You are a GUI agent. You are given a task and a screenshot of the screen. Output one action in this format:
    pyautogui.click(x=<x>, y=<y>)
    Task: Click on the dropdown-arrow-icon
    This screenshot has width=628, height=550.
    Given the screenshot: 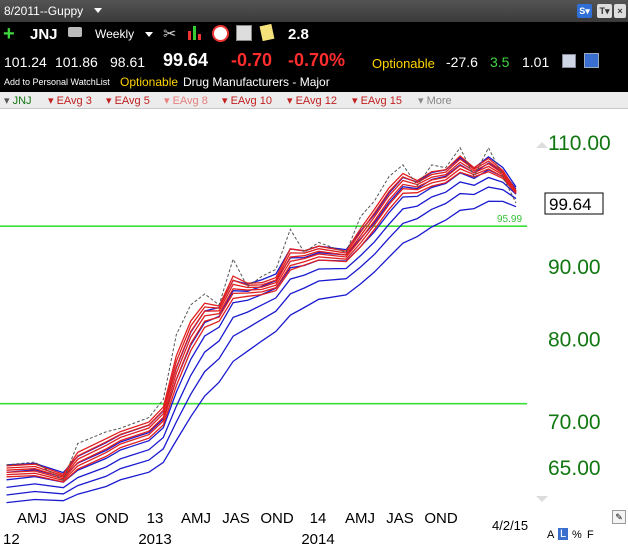 What is the action you would take?
    pyautogui.click(x=98, y=10)
    